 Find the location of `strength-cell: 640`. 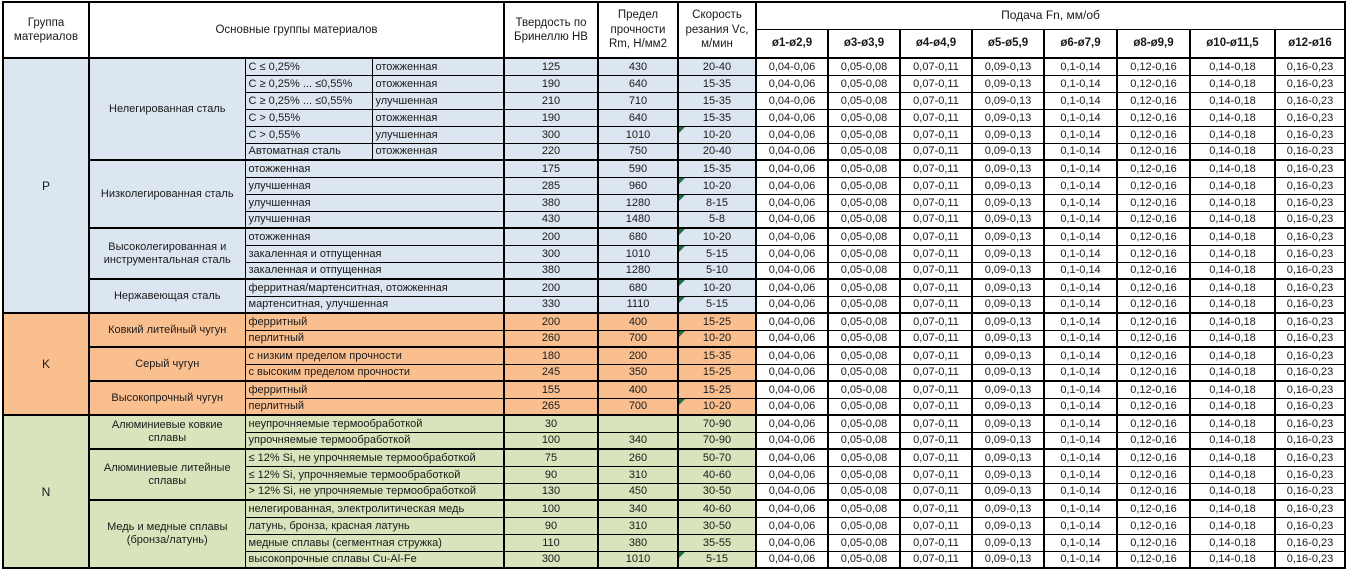

strength-cell: 640 is located at coordinates (638, 83).